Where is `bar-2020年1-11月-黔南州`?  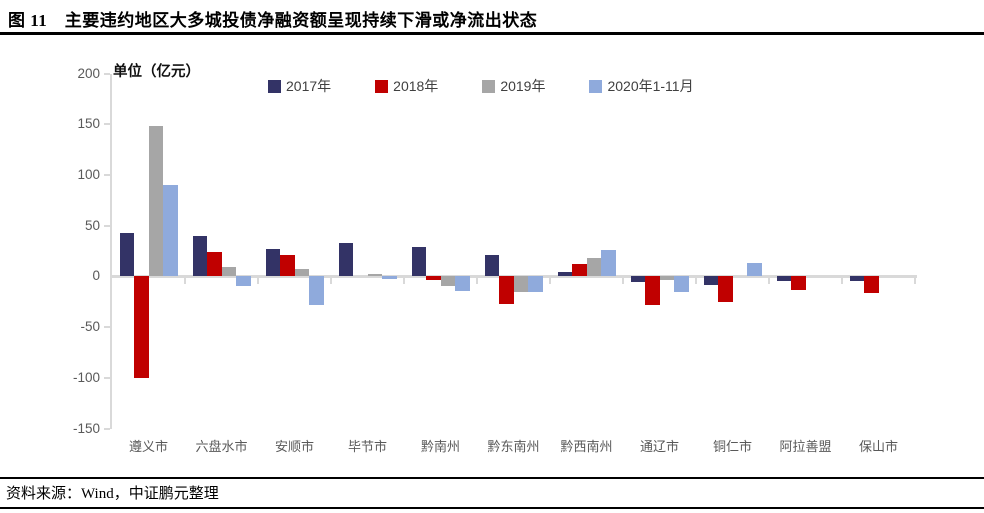
bar-2020年1-11月-黔南州 is located at coordinates (462, 283).